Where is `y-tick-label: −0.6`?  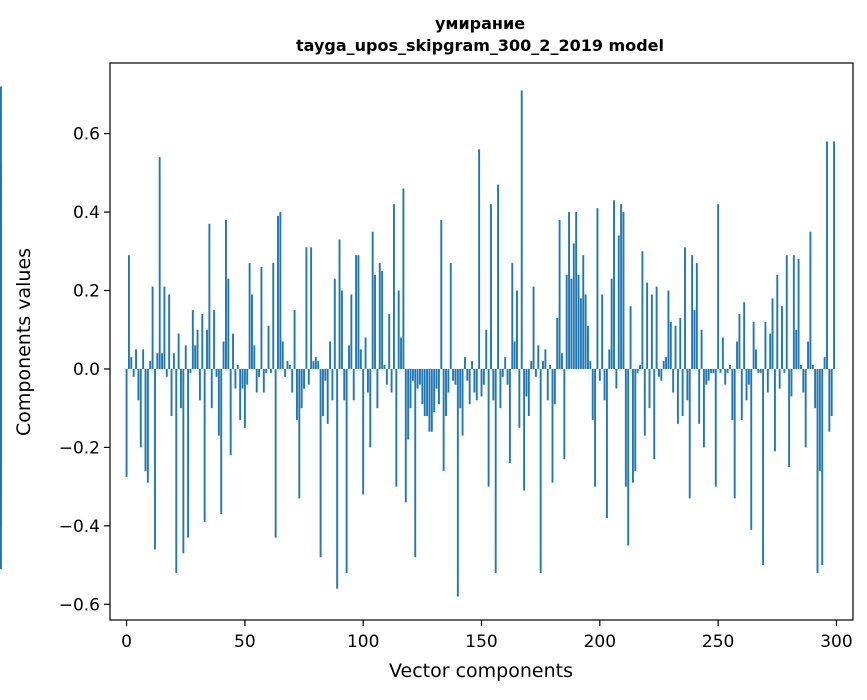 y-tick-label: −0.6 is located at coordinates (79, 605).